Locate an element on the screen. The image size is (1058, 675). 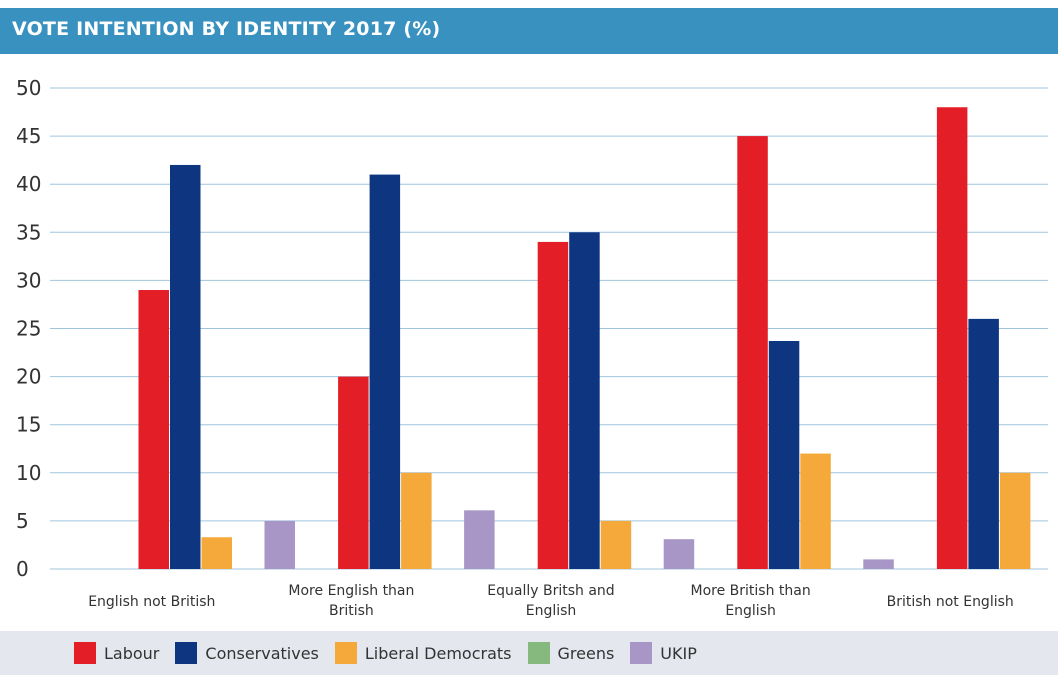
x-tick-label: English not British is located at coordinates (151, 602).